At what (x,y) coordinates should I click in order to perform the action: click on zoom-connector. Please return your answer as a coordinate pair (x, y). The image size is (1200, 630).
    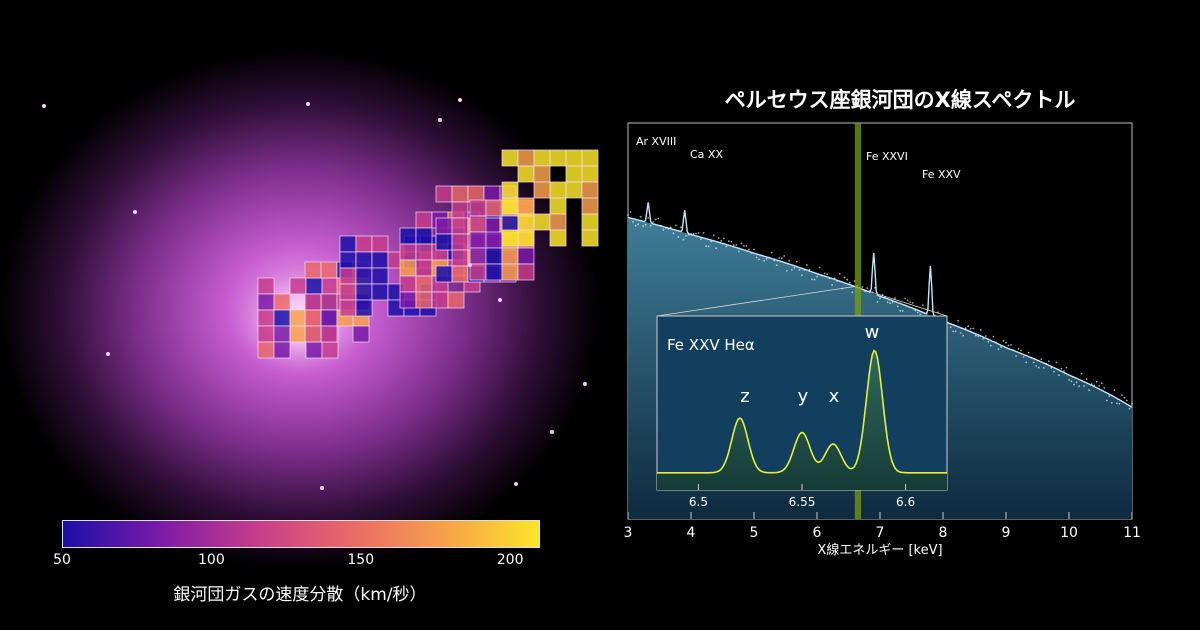
    Looking at the image, I should click on (904, 302).